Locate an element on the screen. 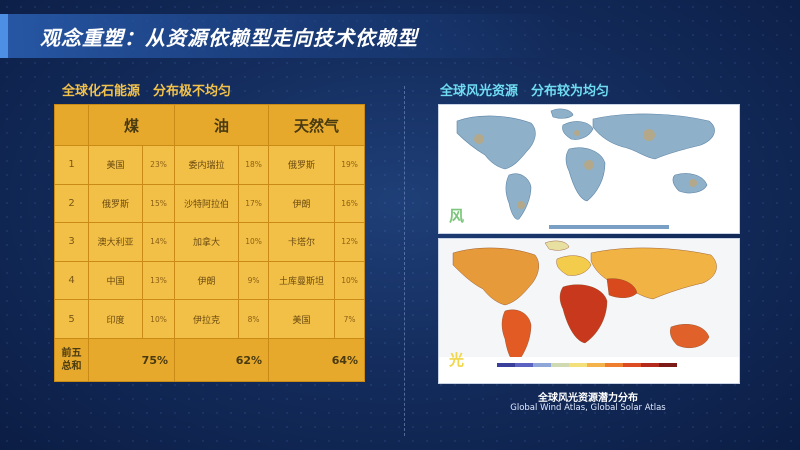 The height and width of the screenshot is (450, 800). oil-share: 10% is located at coordinates (254, 242).